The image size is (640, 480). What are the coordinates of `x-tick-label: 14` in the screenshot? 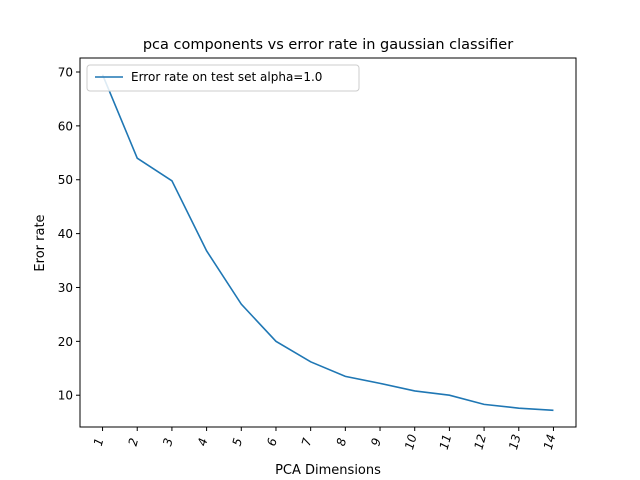 It's located at (549, 442).